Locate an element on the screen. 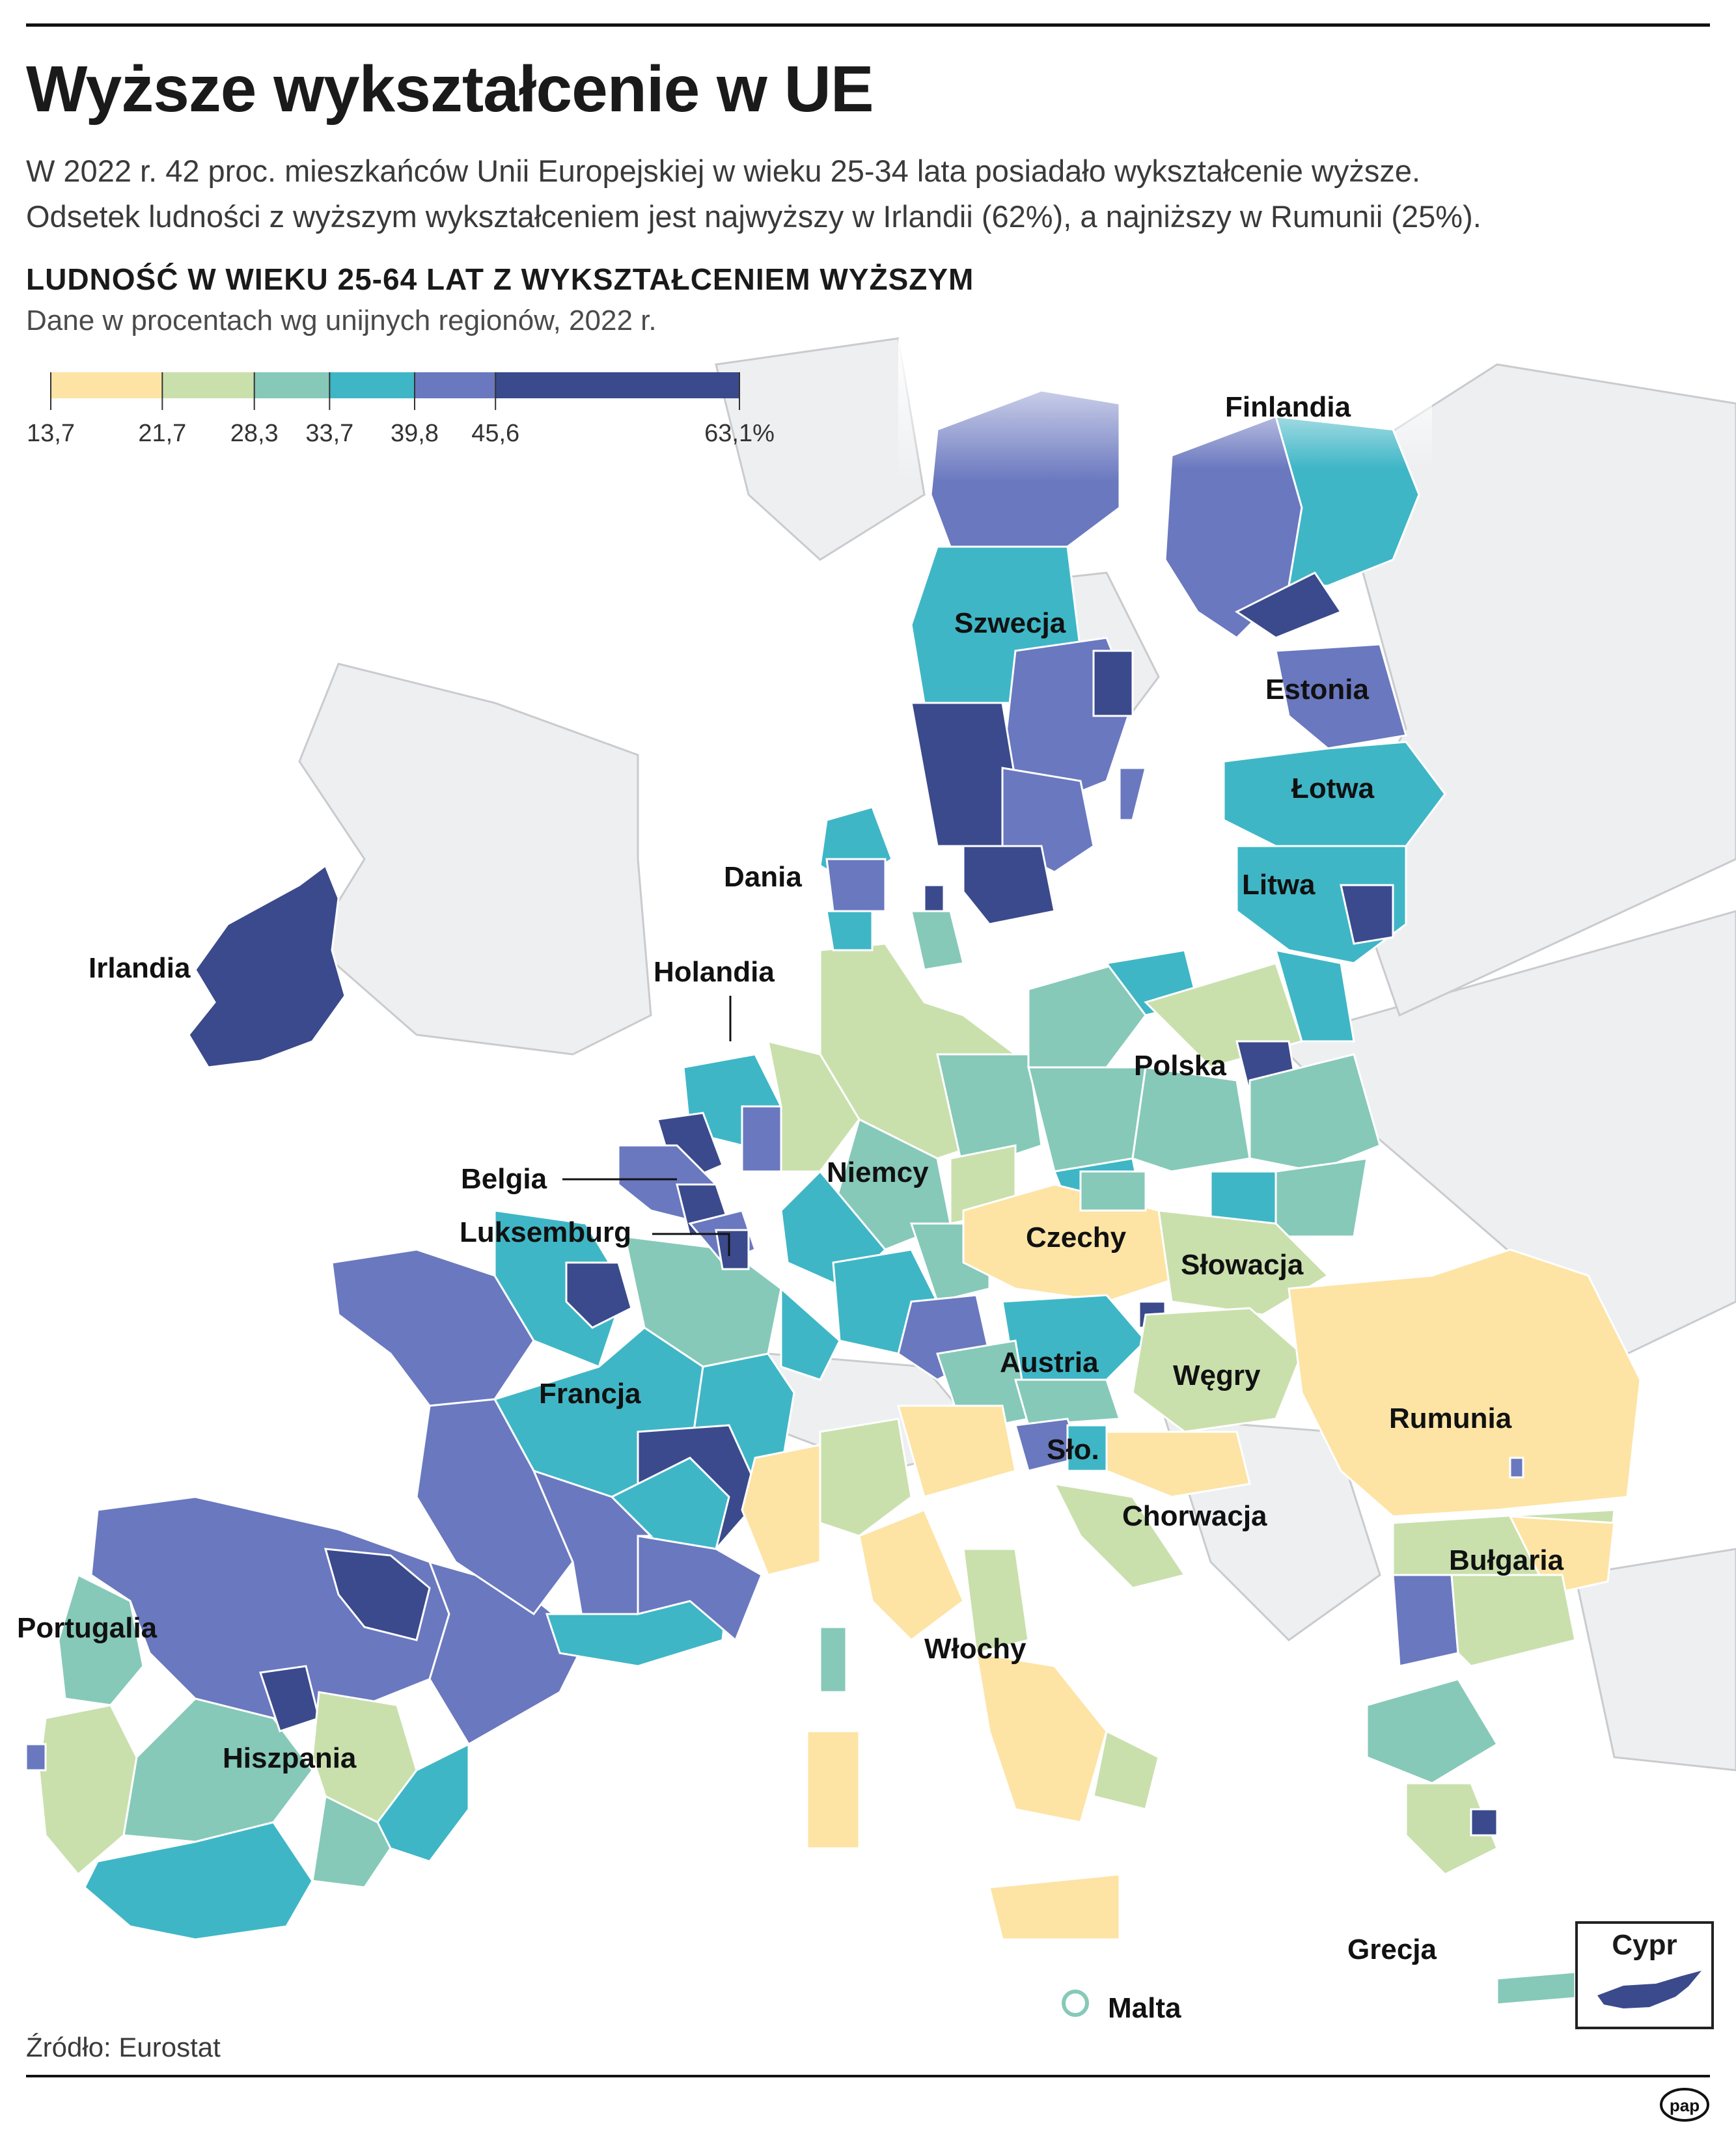  label-finlandia: Finlandia is located at coordinates (1288, 407).